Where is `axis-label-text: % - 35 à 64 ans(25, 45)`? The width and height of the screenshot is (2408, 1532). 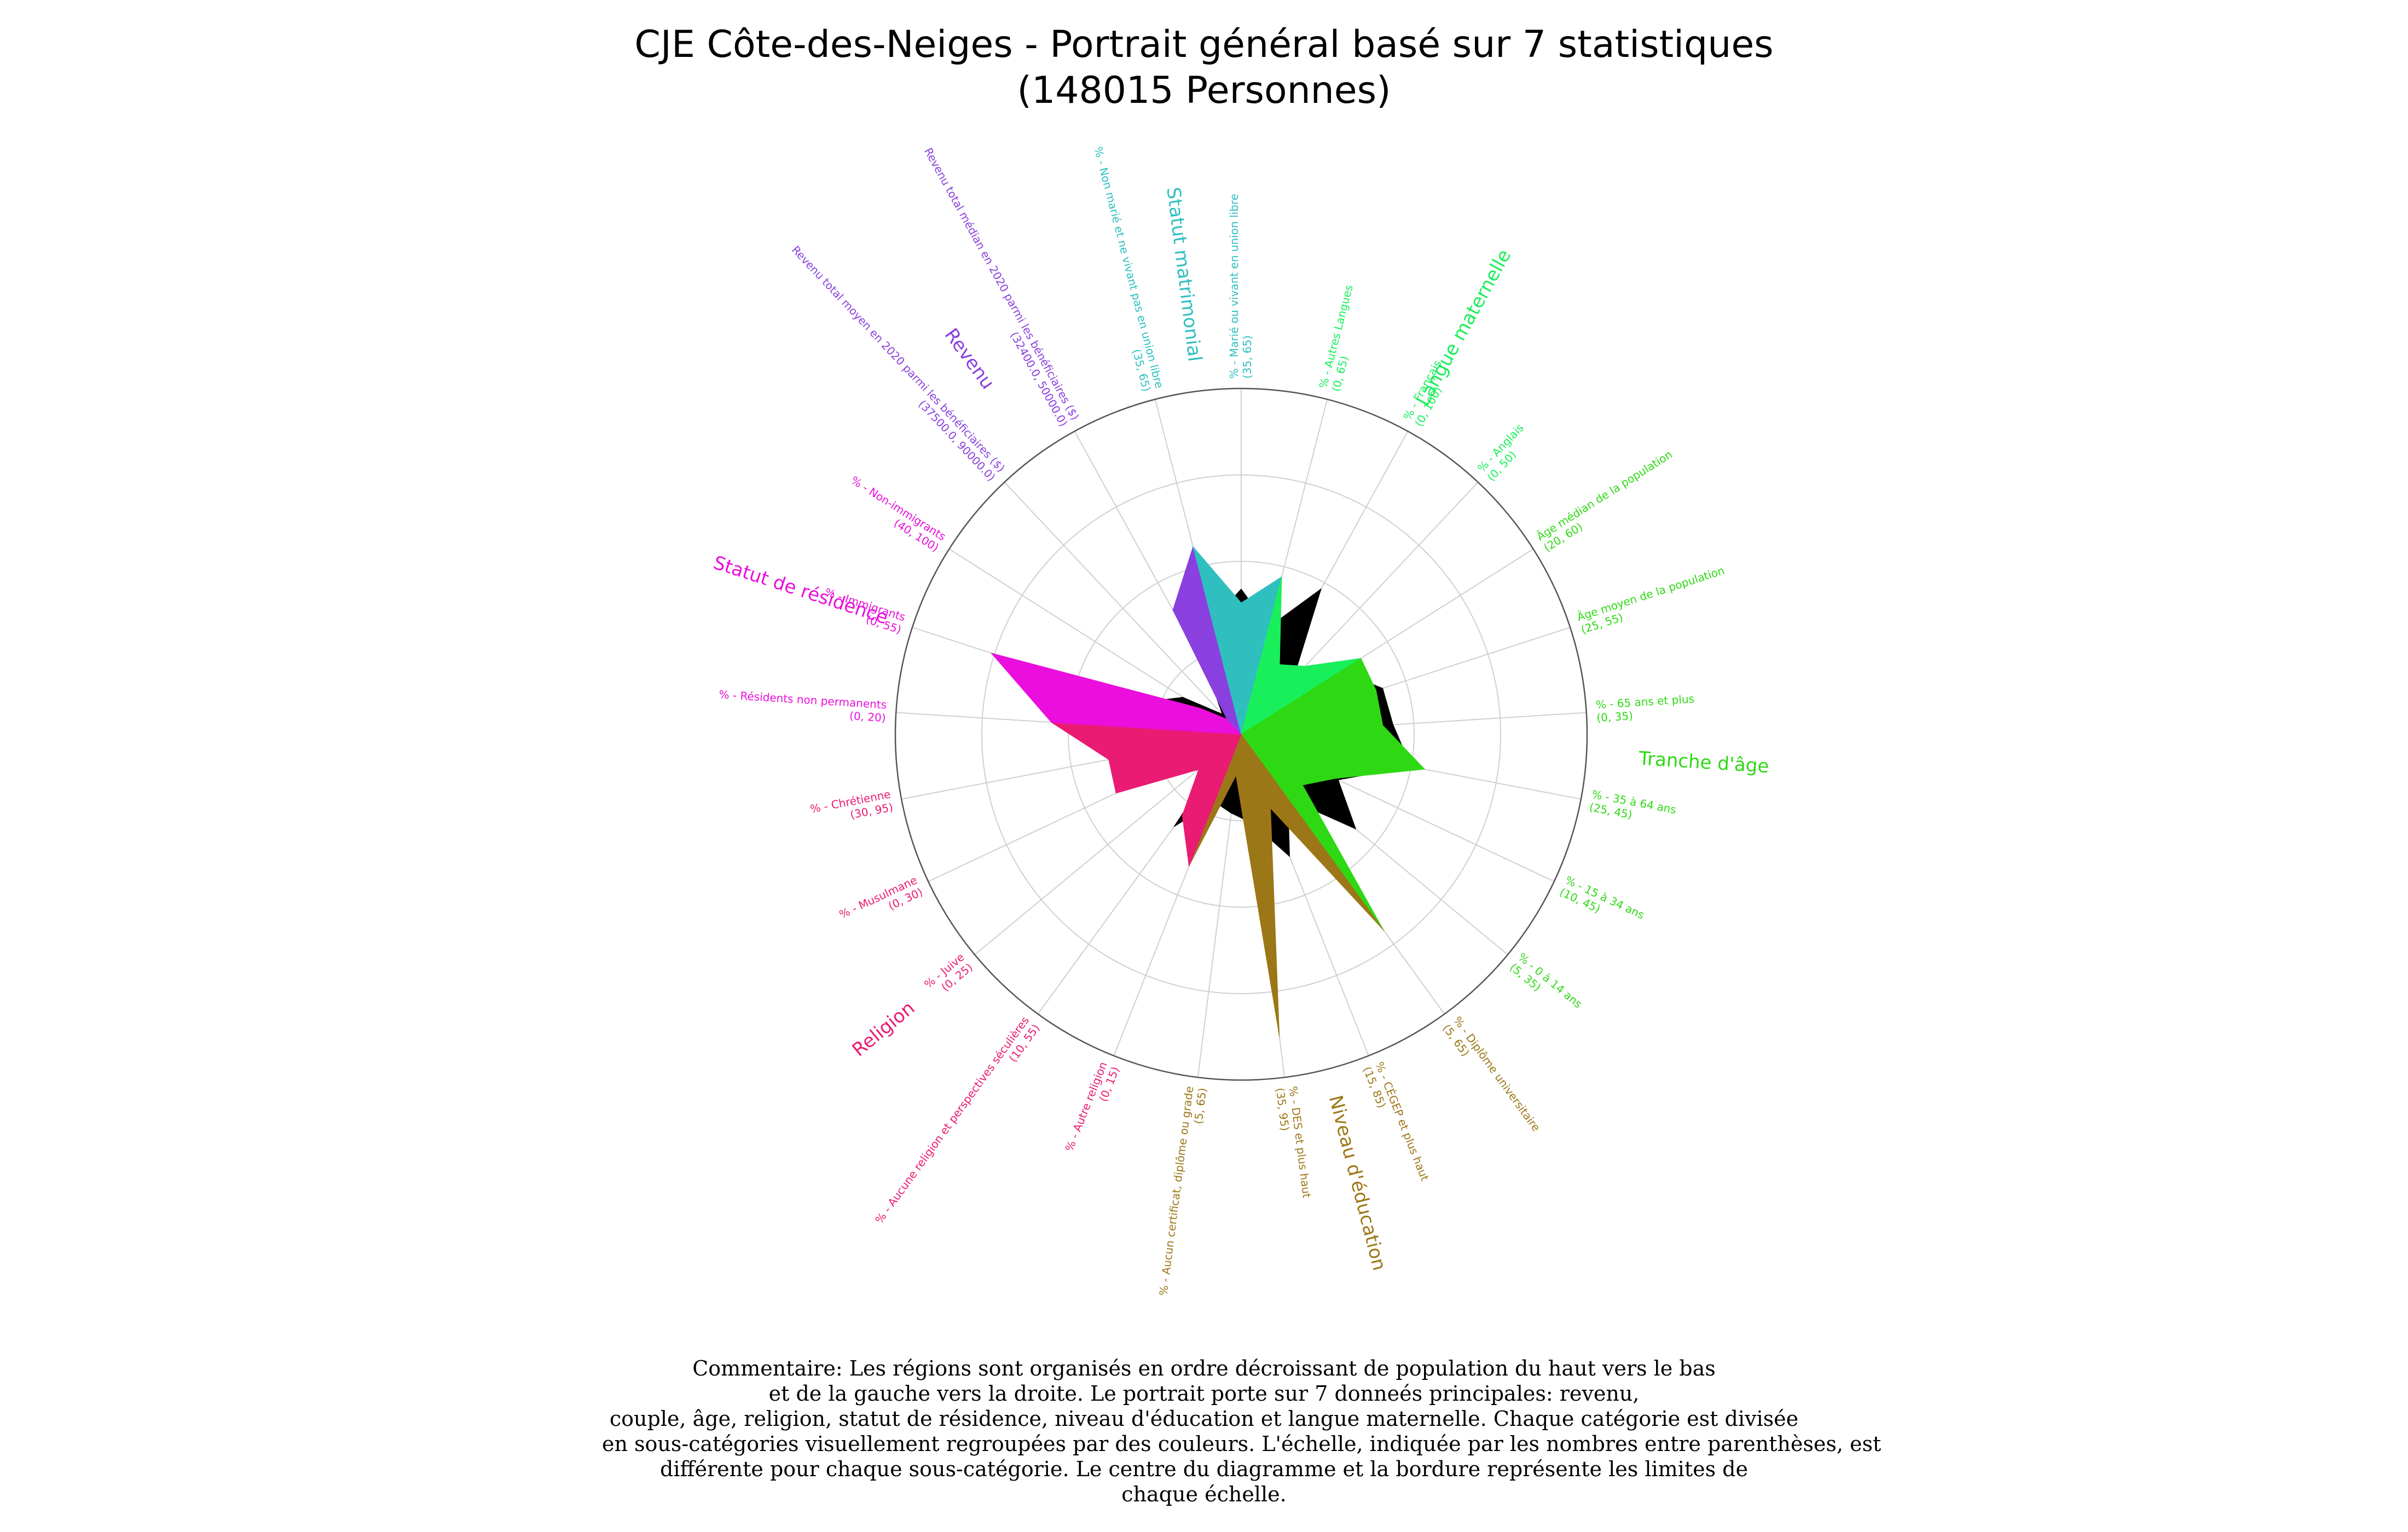 axis-label-text: % - 35 à 64 ans(25, 45) is located at coordinates (1632, 808).